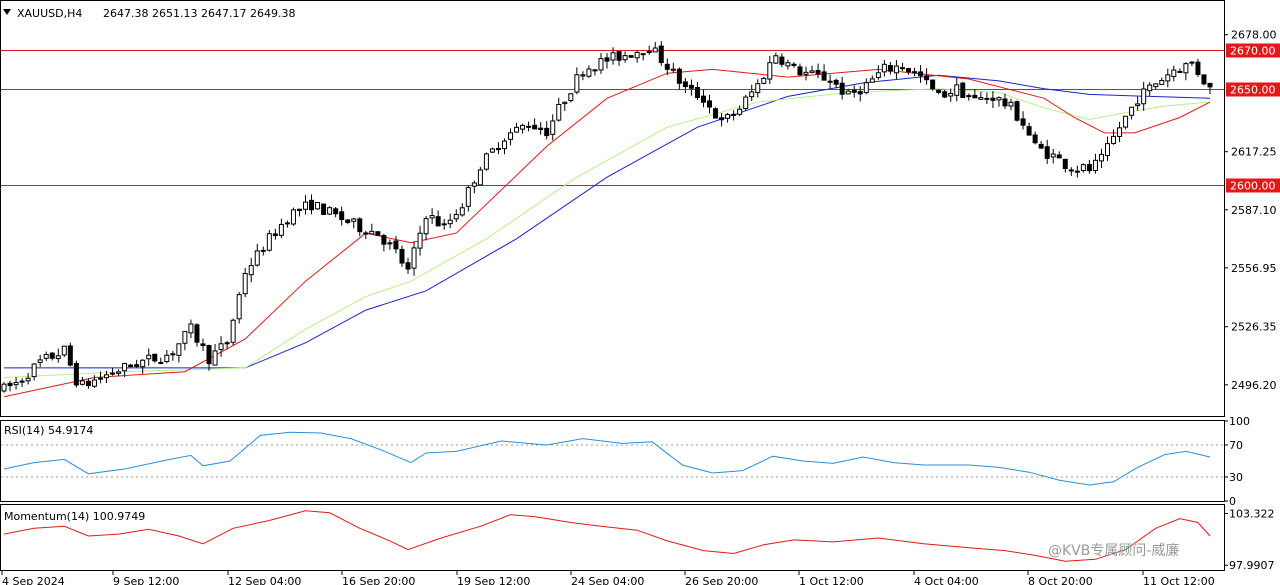 This screenshot has width=1280, height=585. What do you see at coordinates (1179, 580) in the screenshot?
I see `time-tick-label: 11 Oct 12:00` at bounding box center [1179, 580].